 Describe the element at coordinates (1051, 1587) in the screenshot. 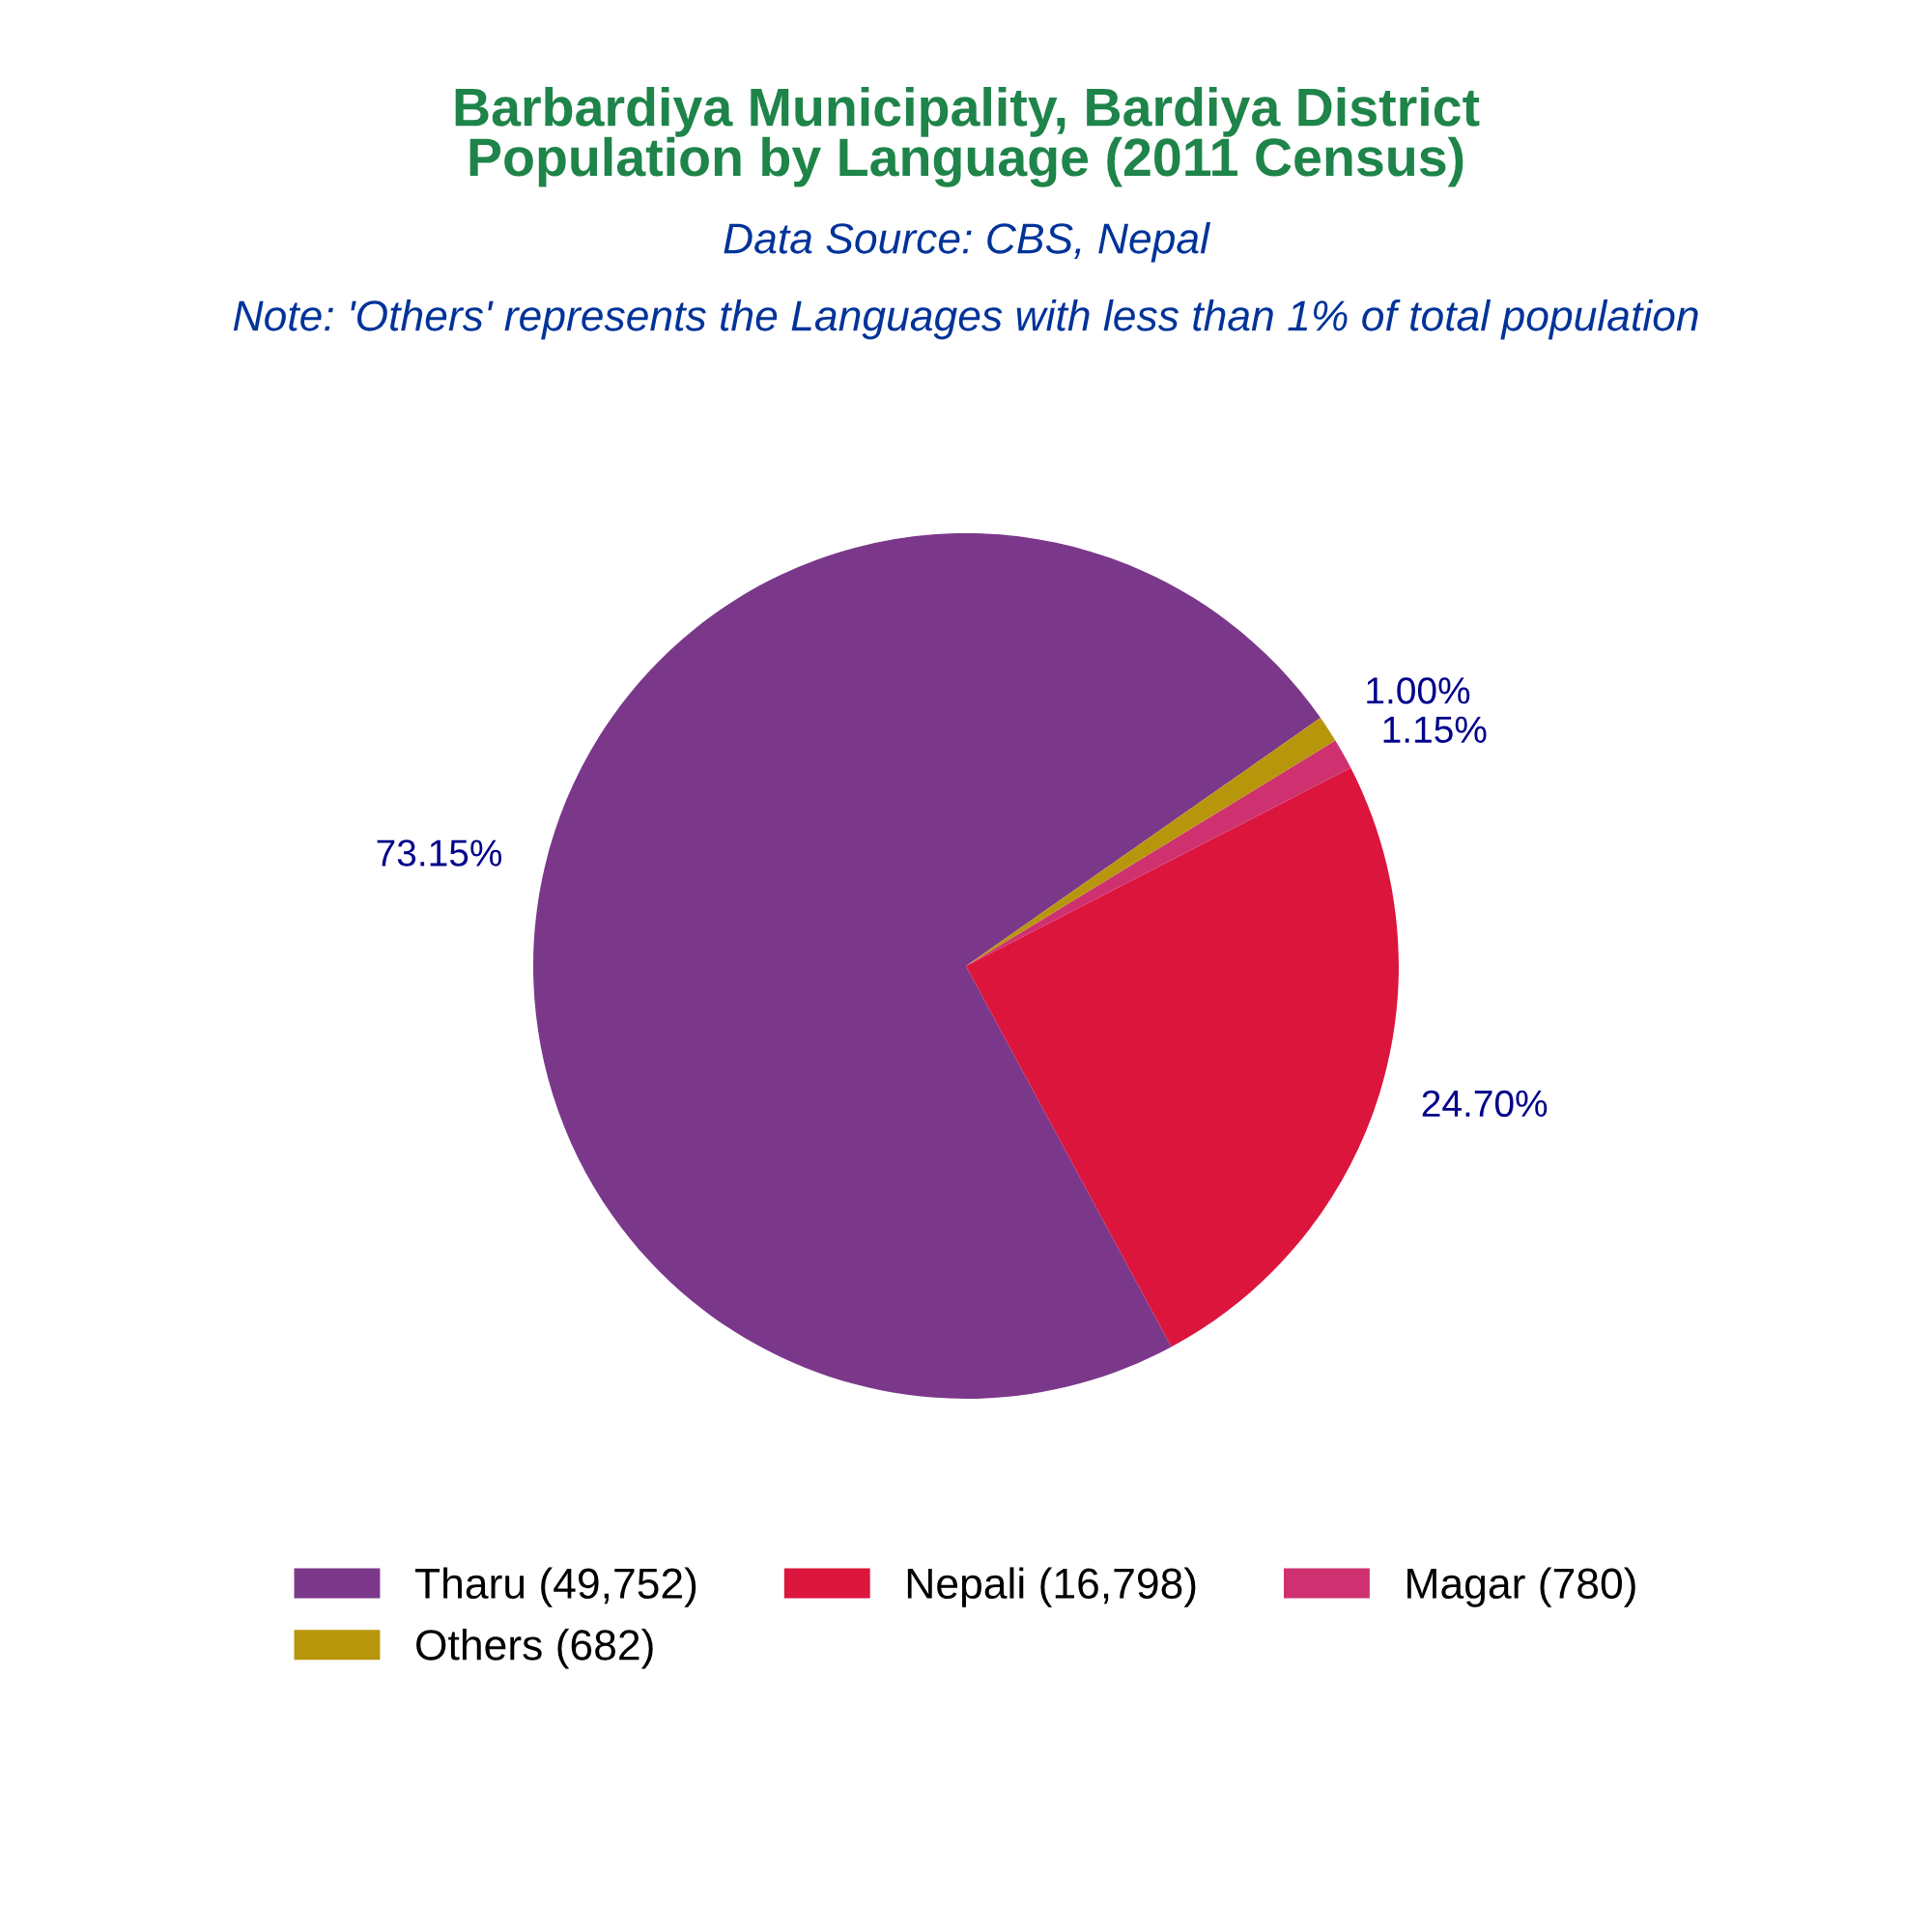

I see `legend-label: Nepali (16,798)` at that location.